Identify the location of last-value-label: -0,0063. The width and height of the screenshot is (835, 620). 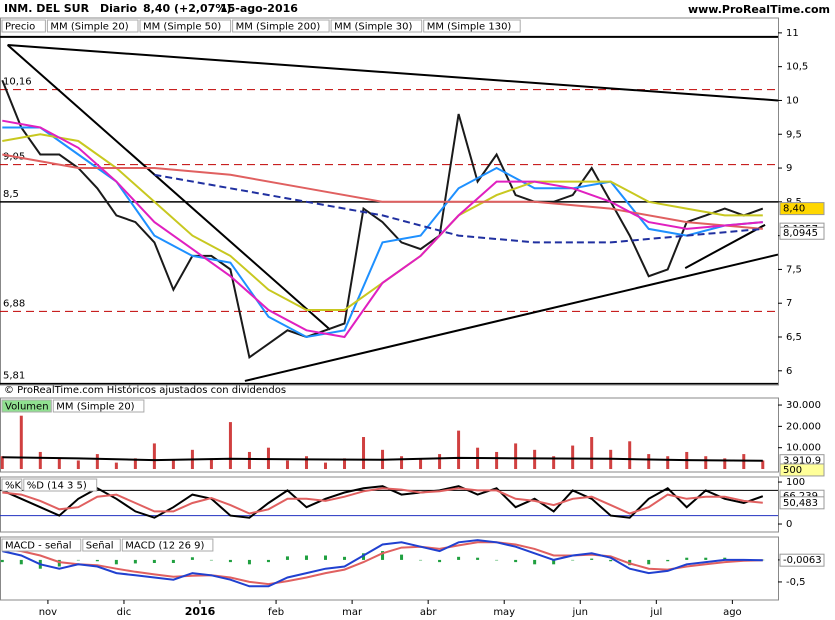
(802, 560).